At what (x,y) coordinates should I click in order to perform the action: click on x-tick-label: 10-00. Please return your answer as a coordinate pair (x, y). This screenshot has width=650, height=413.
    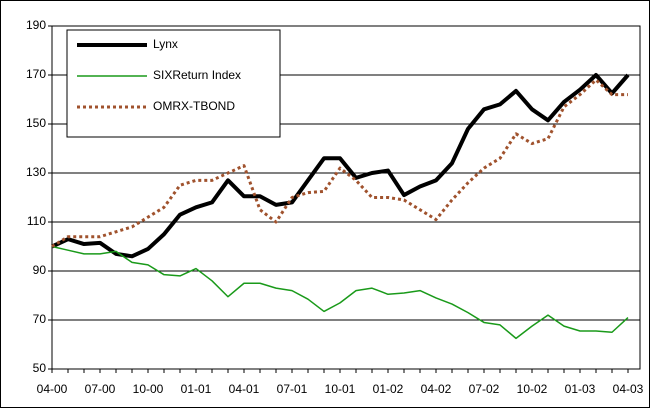
    Looking at the image, I should click on (148, 389).